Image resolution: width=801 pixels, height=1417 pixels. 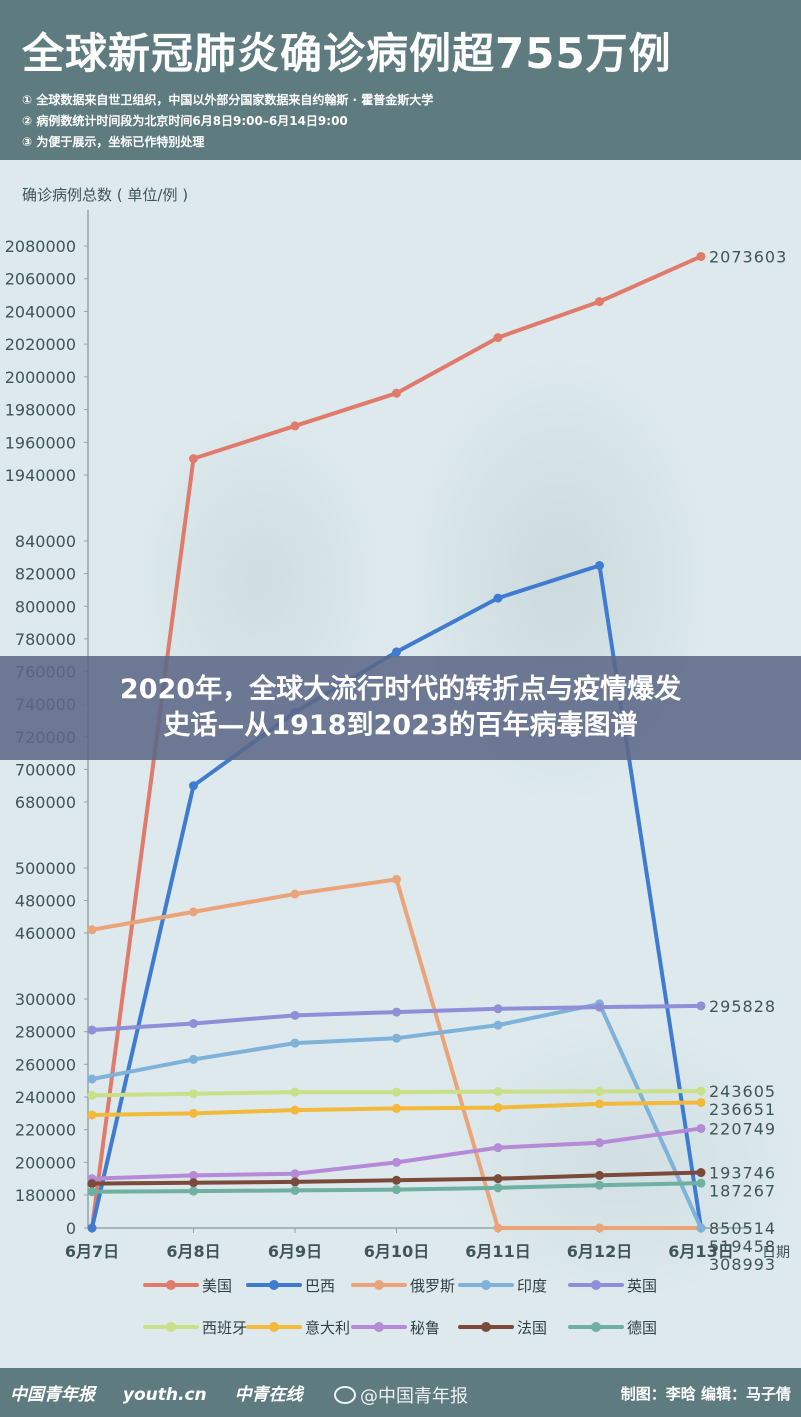 I want to click on weibo-handle: @中国青年报, so click(x=401, y=1395).